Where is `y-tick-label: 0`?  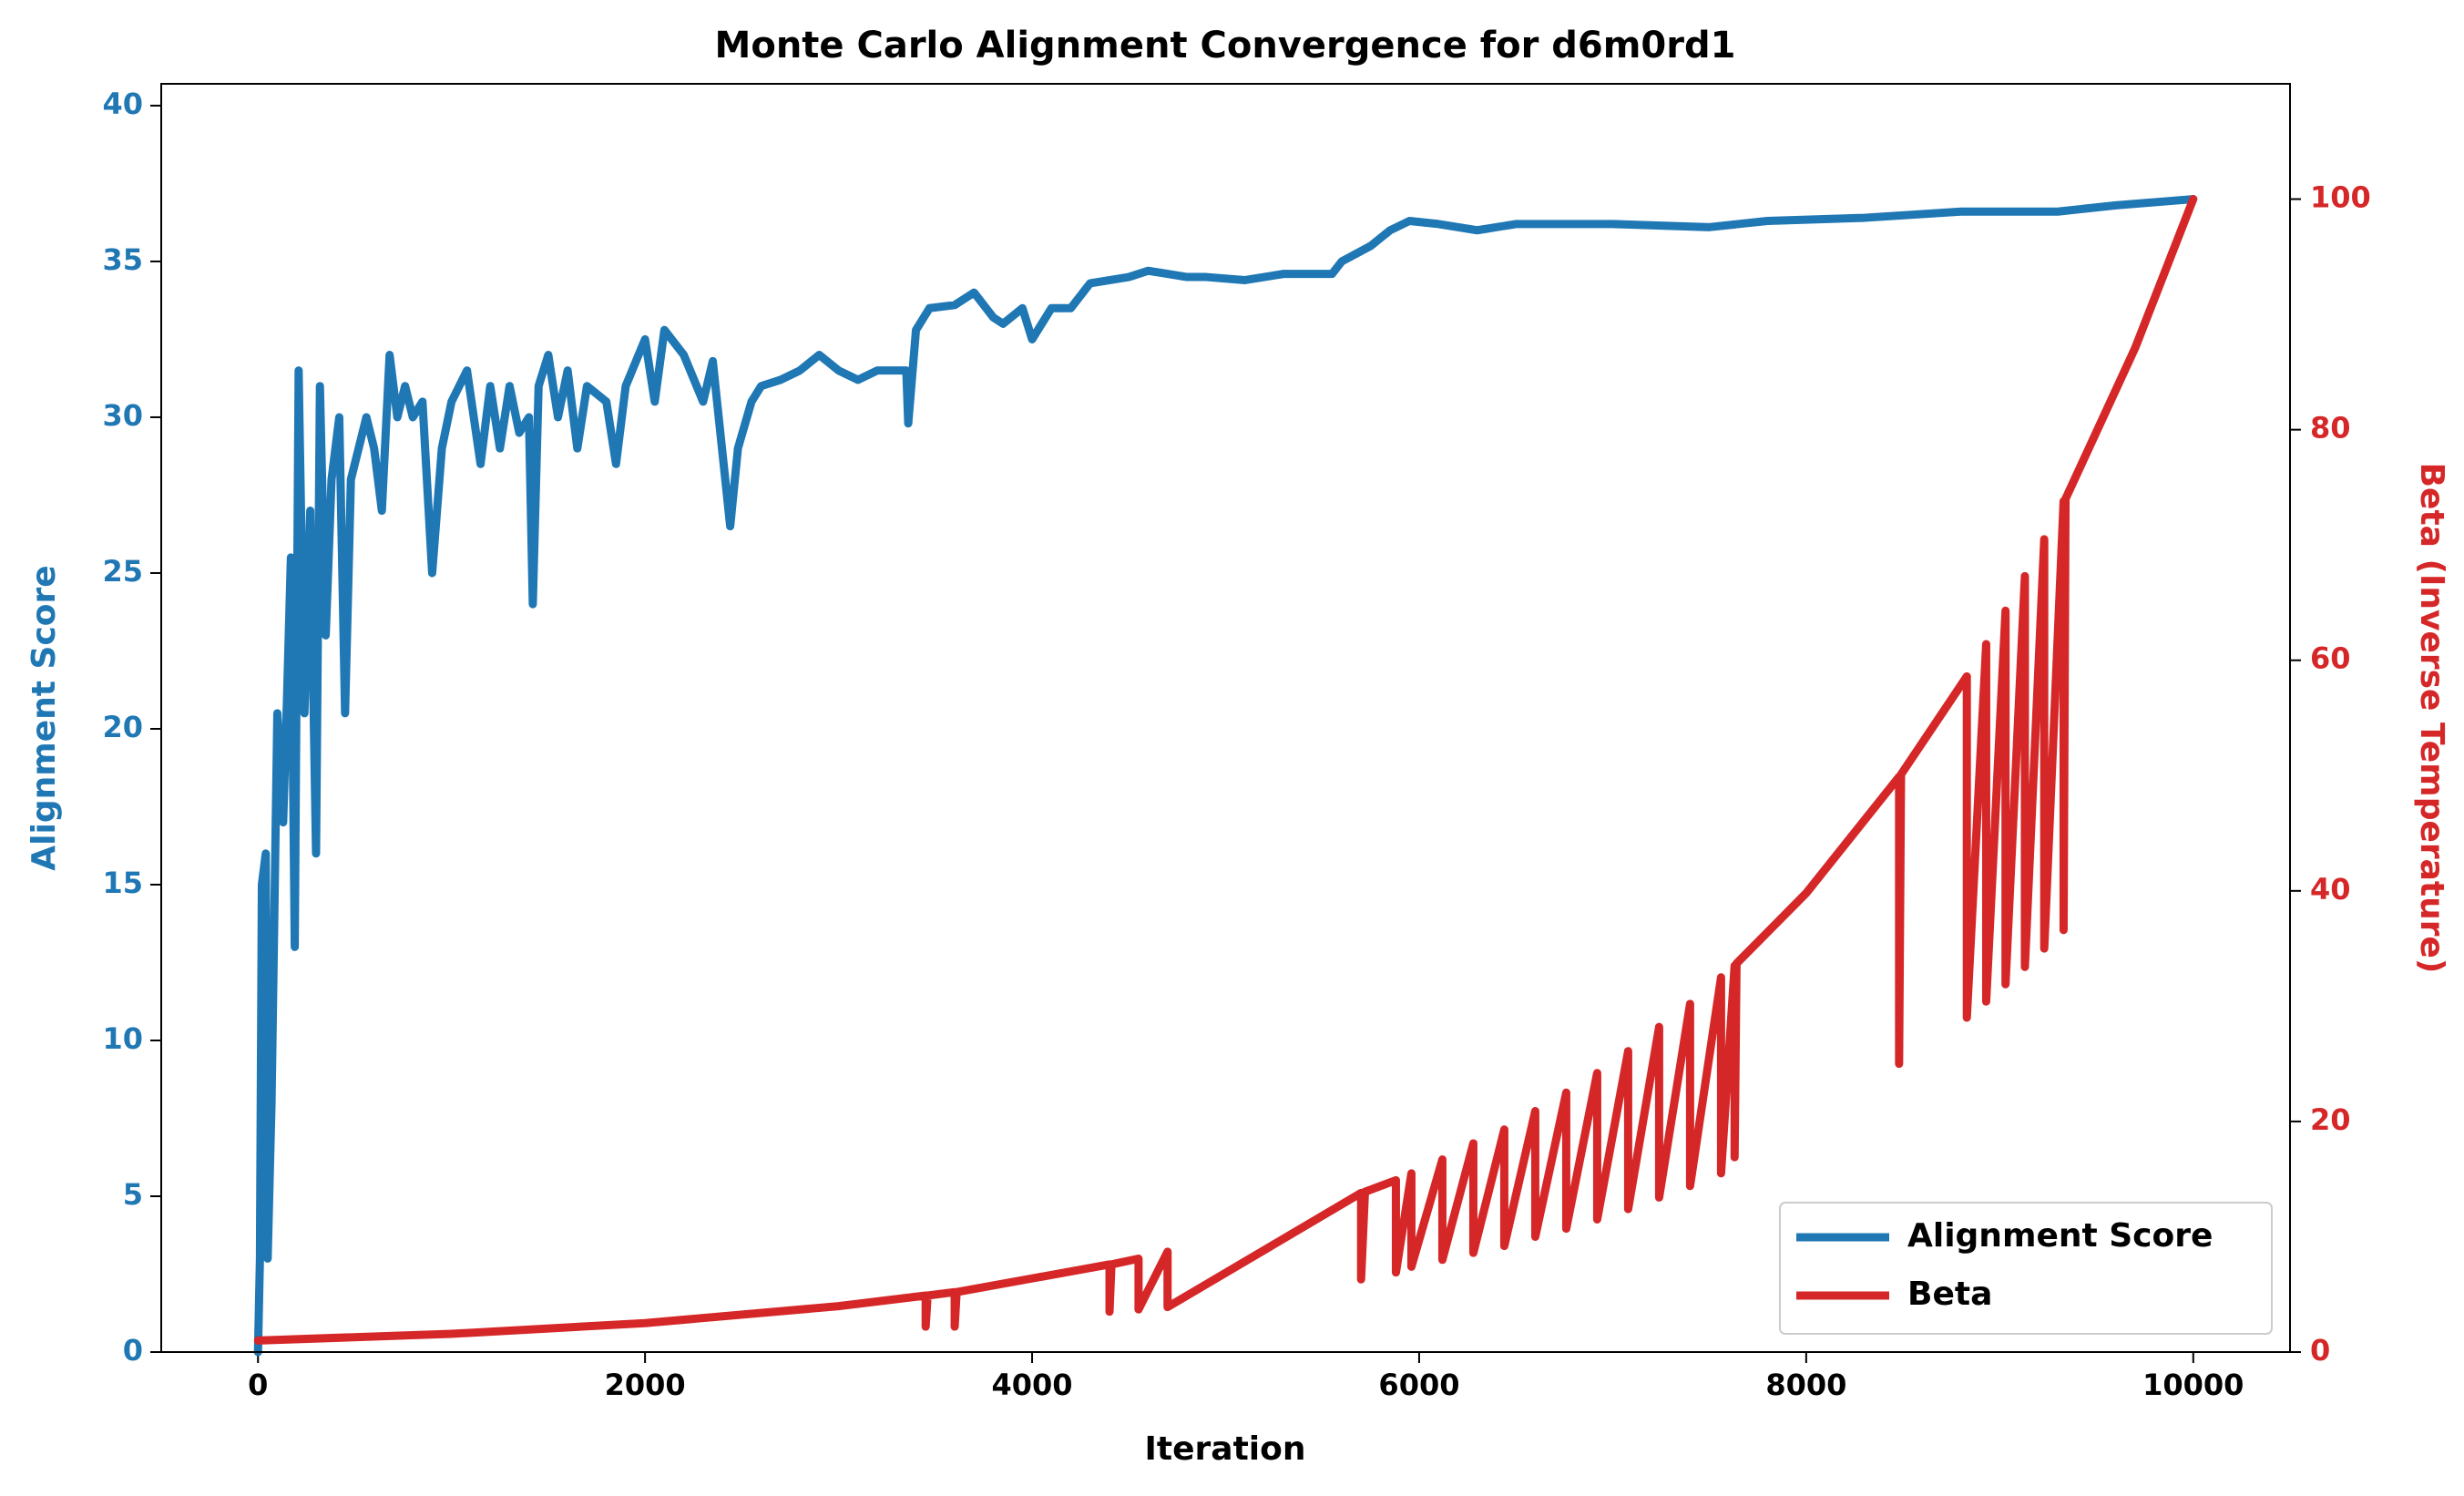 y-tick-label: 0 is located at coordinates (133, 1350).